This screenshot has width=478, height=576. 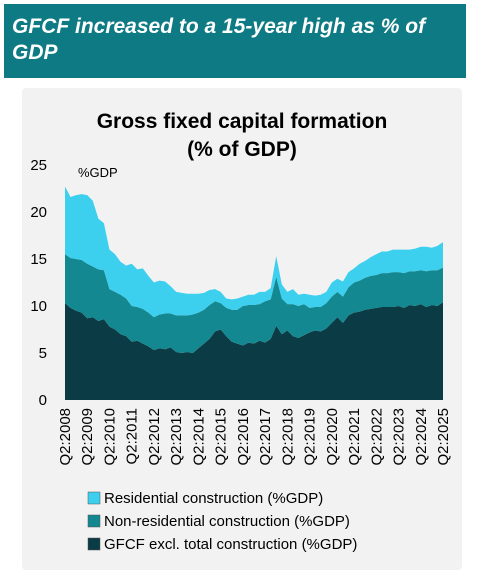 I want to click on y-tick-label: 10, so click(x=38, y=306).